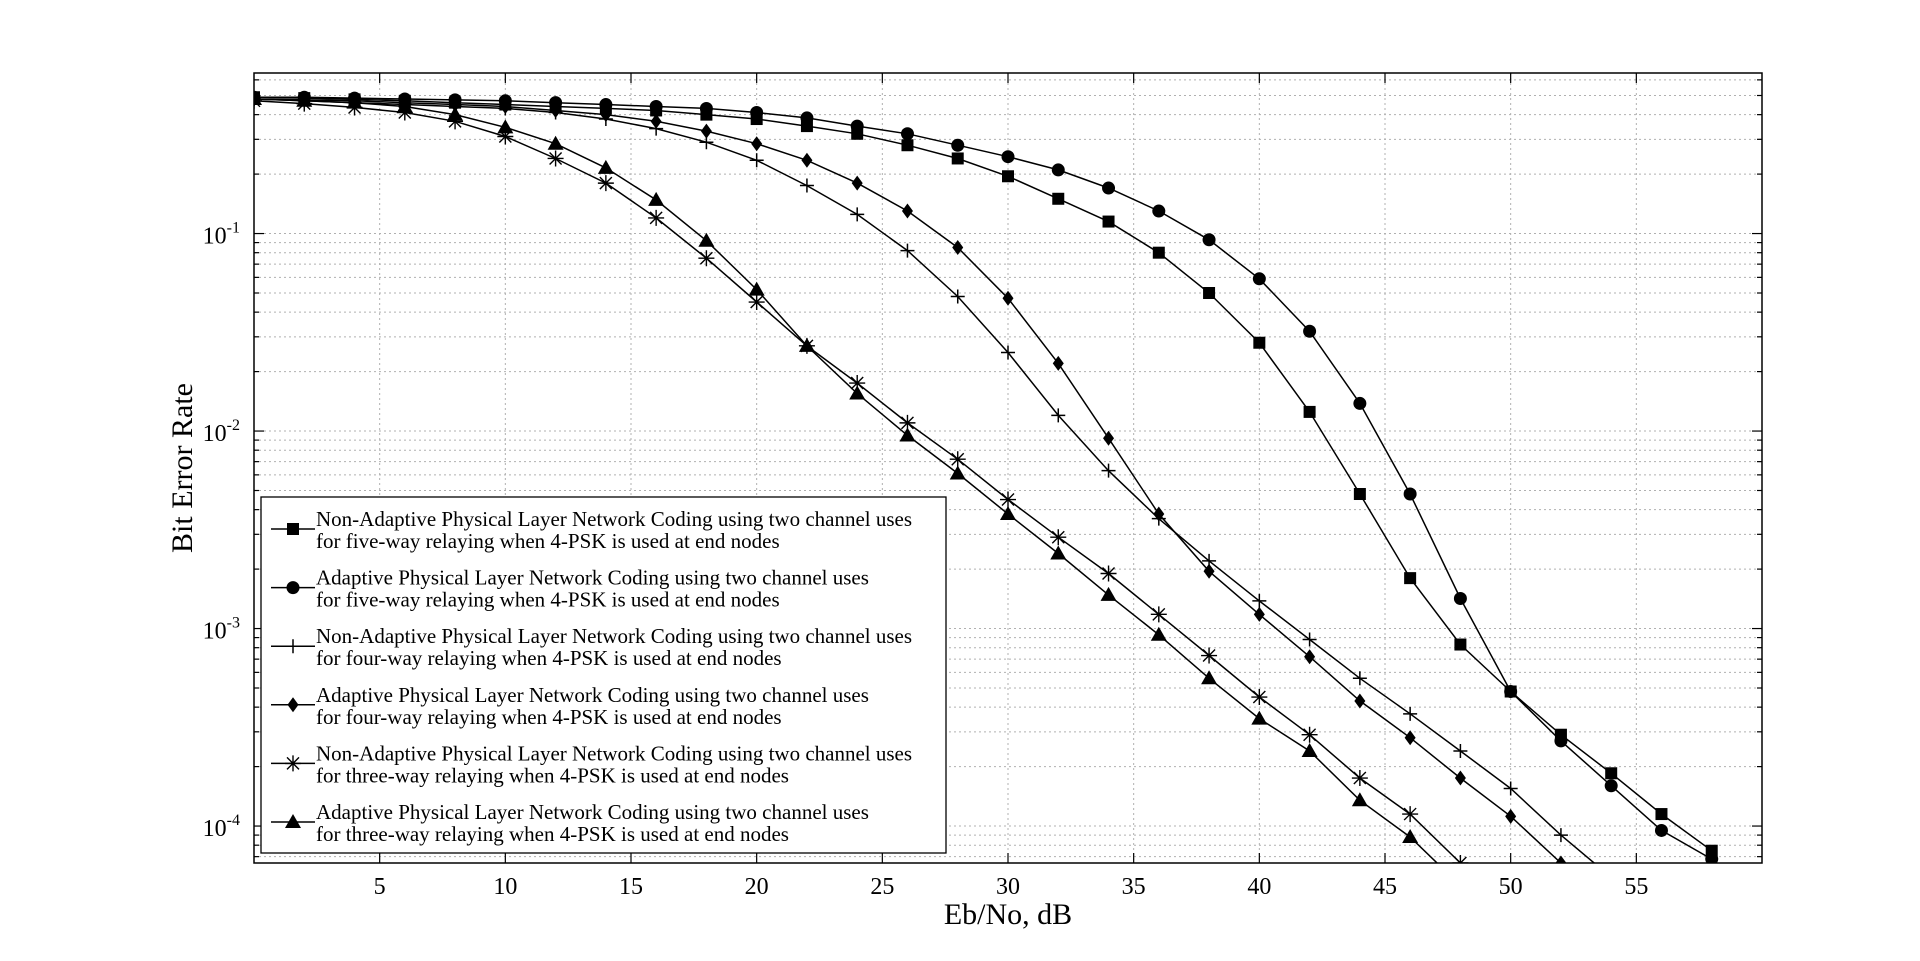  What do you see at coordinates (293, 588) in the screenshot?
I see `legend-marker-circle` at bounding box center [293, 588].